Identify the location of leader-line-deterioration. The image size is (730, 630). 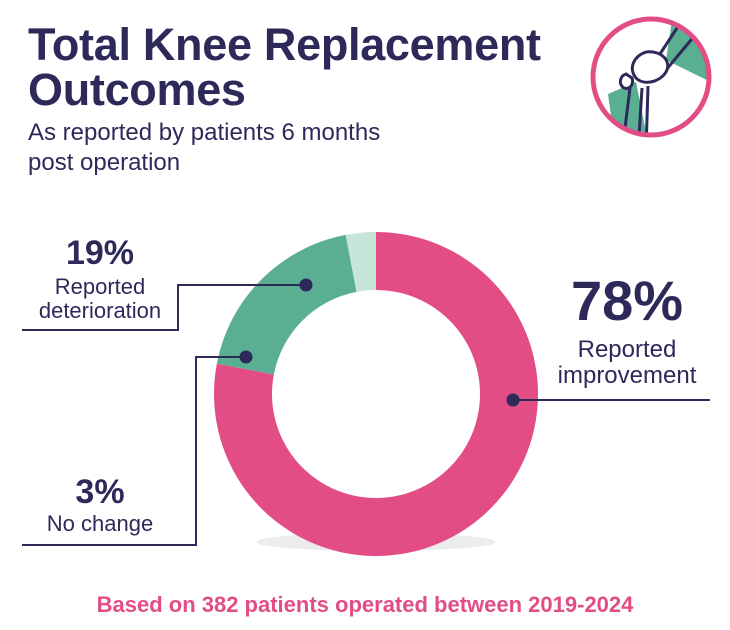
(164, 307).